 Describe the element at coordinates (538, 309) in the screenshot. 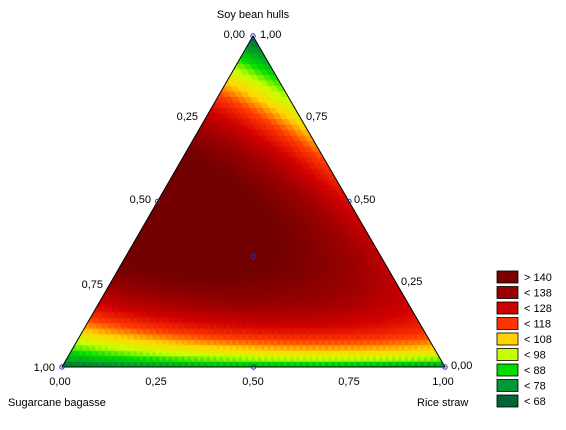

I see `legend-label: < 128` at that location.